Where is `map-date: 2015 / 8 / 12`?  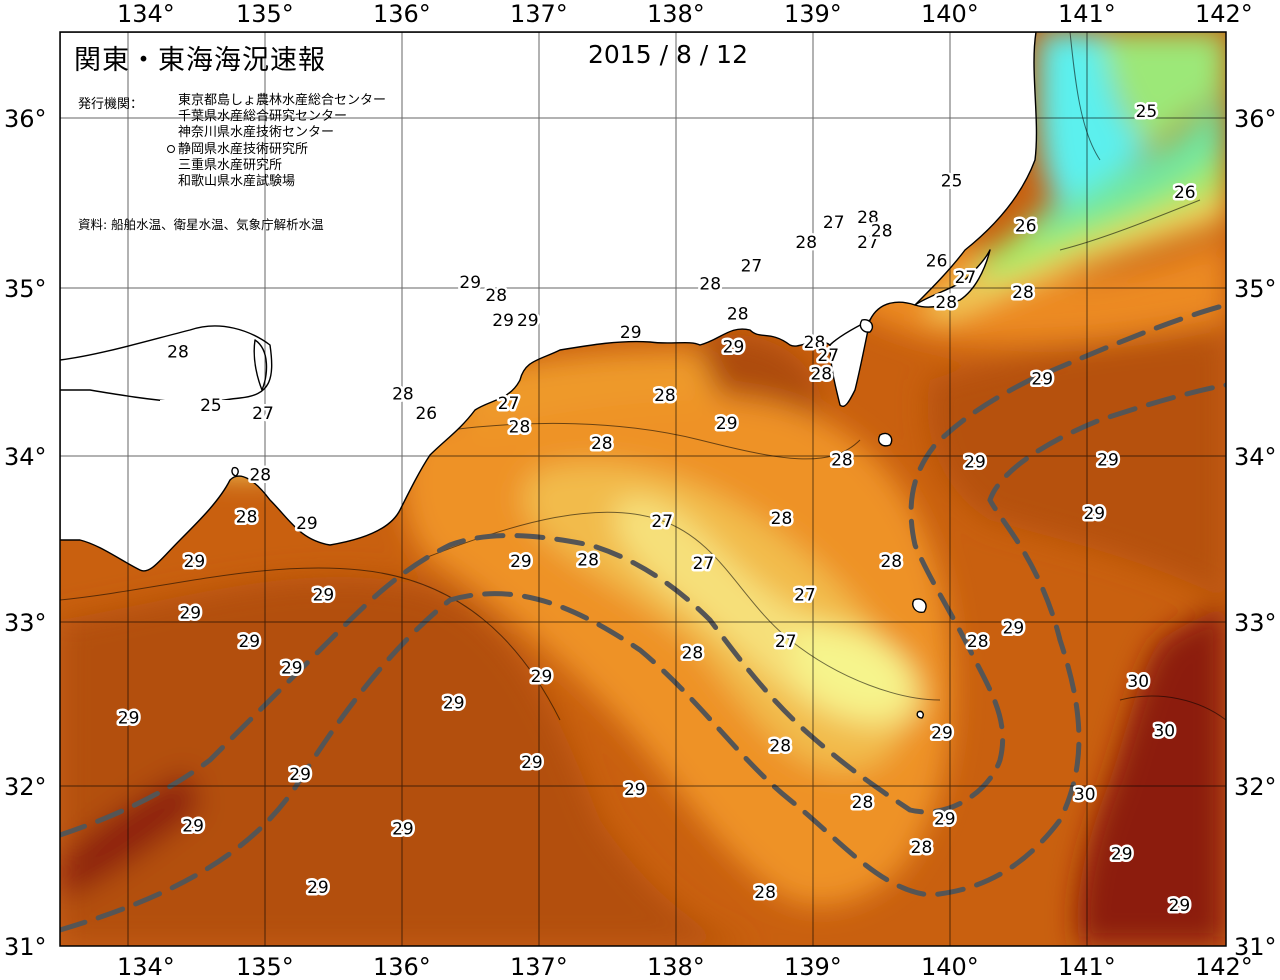 map-date: 2015 / 8 / 12 is located at coordinates (668, 54).